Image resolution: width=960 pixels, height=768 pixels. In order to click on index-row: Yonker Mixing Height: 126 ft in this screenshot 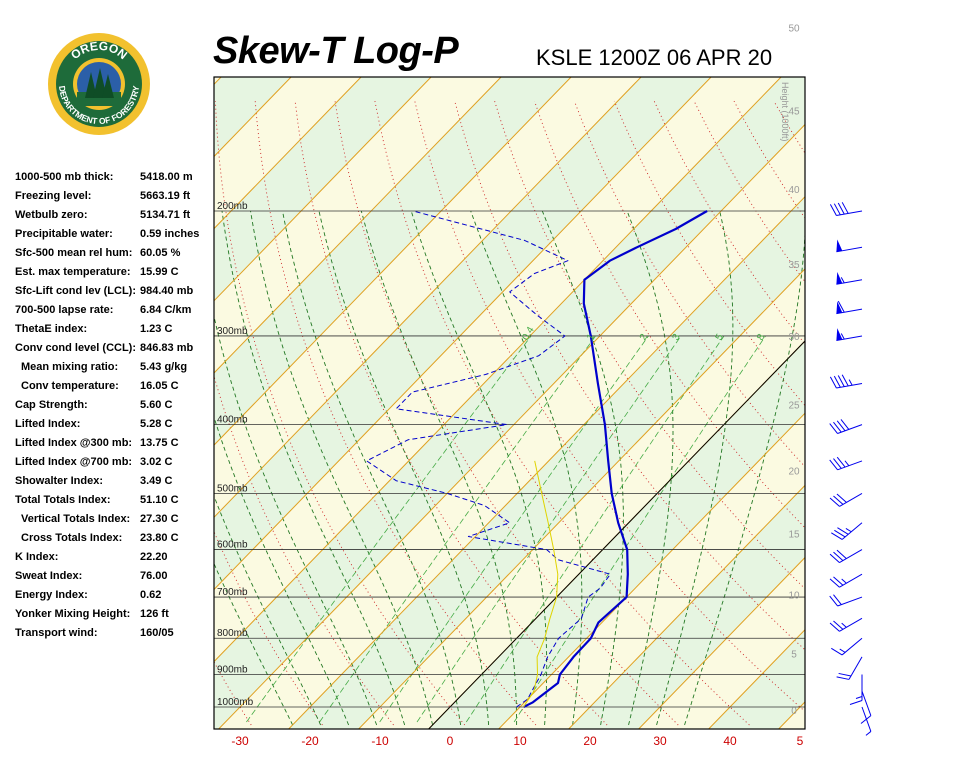, I will do `click(115, 614)`.